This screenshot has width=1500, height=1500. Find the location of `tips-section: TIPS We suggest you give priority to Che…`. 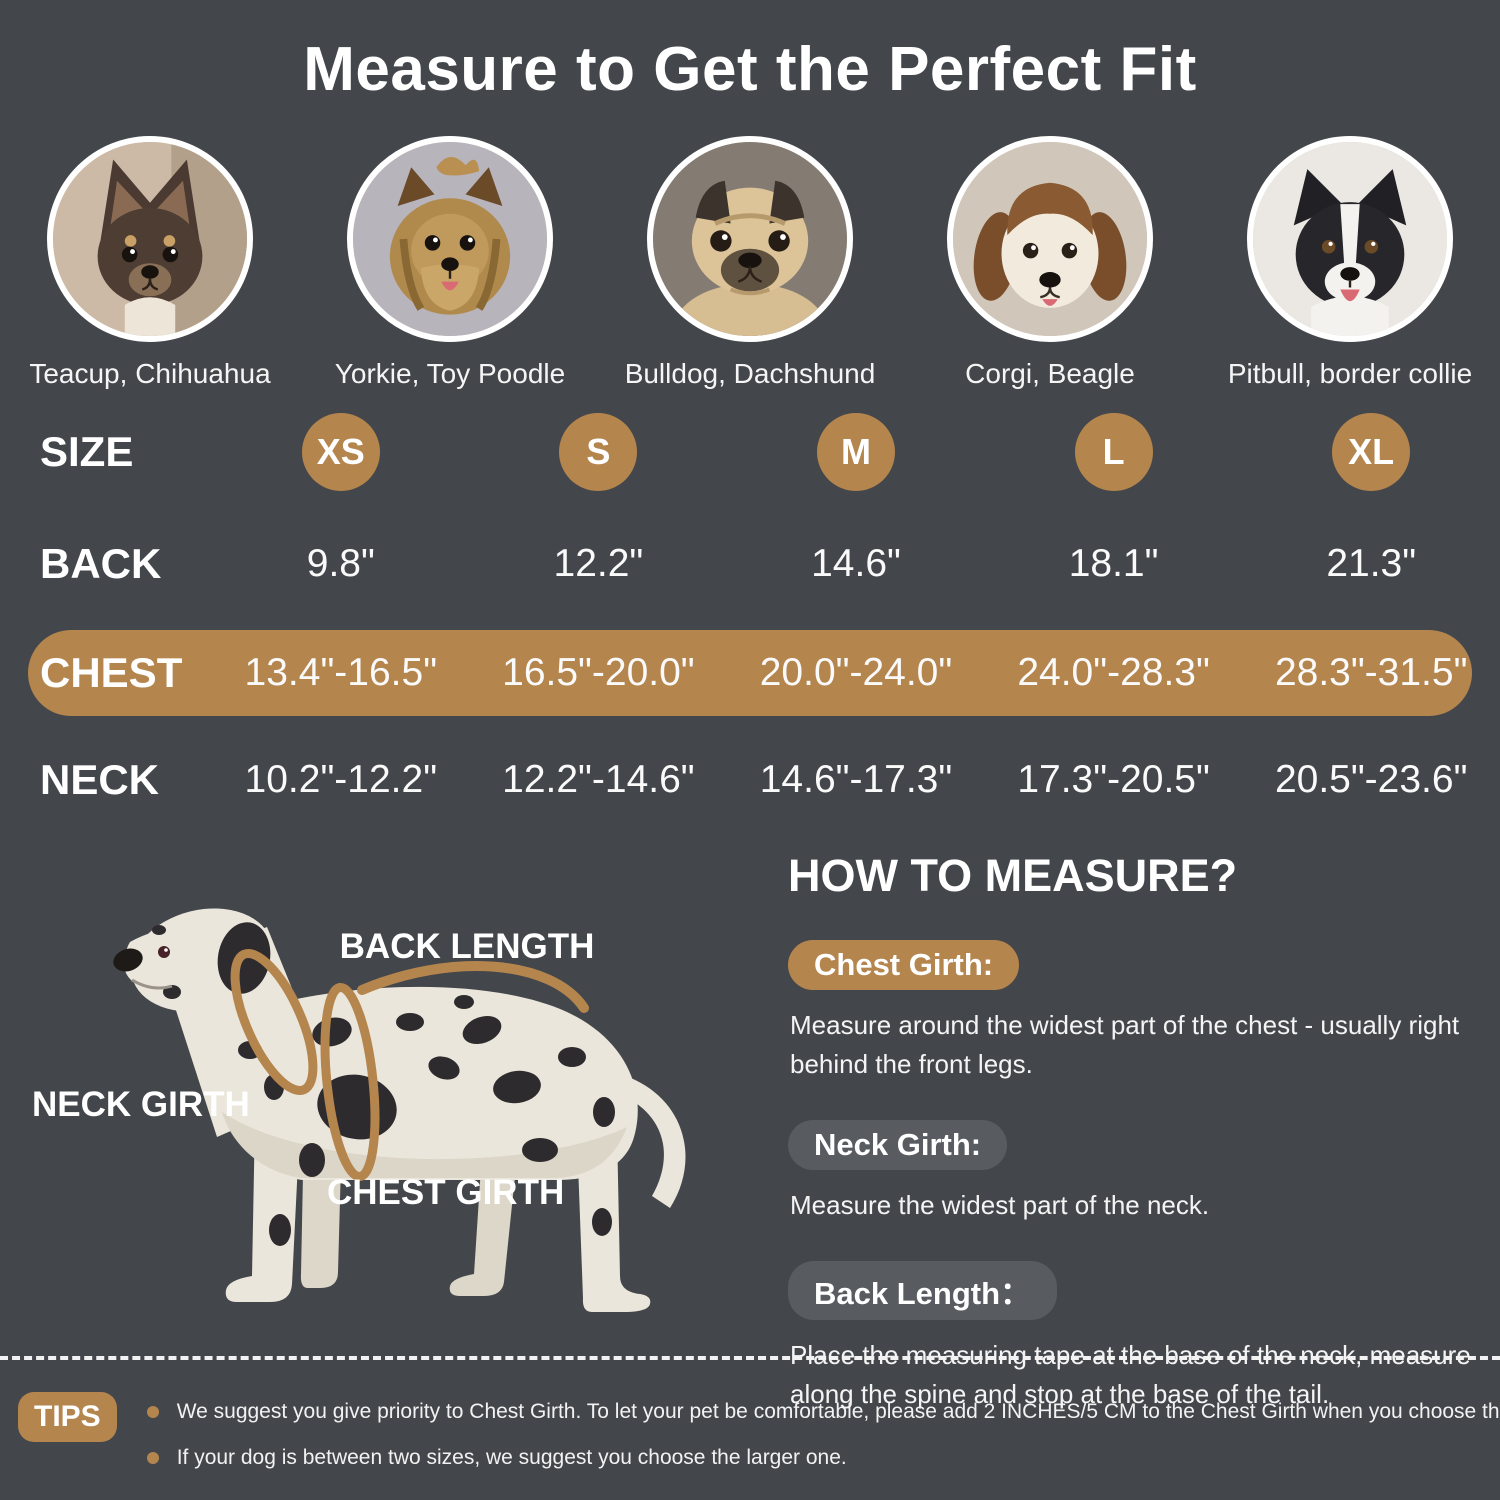

tips-section: TIPS We suggest you give priority to Che… is located at coordinates (759, 1442).